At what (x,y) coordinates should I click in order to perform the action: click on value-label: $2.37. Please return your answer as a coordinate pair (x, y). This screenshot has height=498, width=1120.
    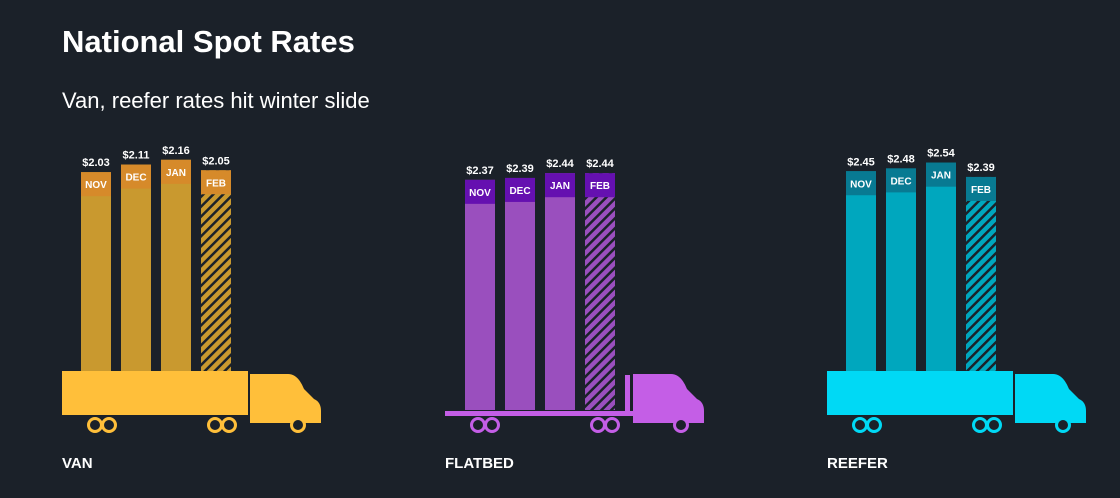
    Looking at the image, I should click on (480, 171).